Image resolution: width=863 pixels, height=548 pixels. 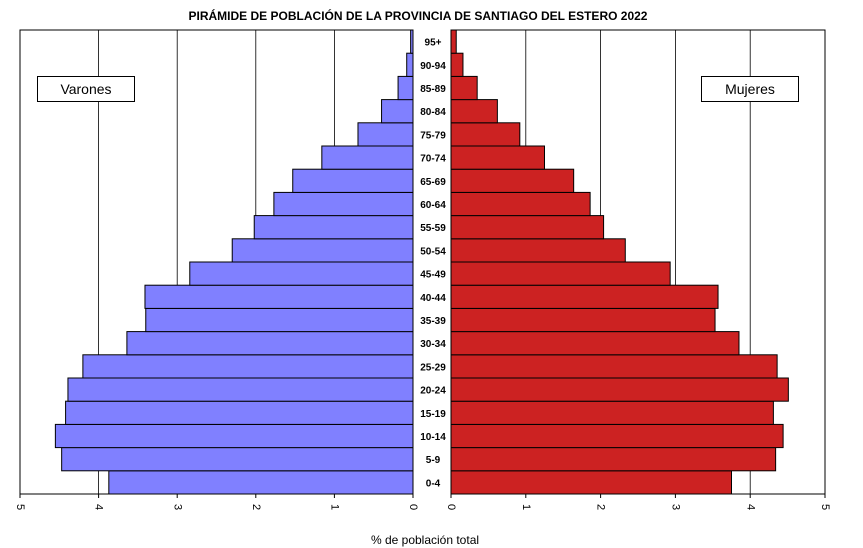 What do you see at coordinates (433, 367) in the screenshot?
I see `age-label: 25-29` at bounding box center [433, 367].